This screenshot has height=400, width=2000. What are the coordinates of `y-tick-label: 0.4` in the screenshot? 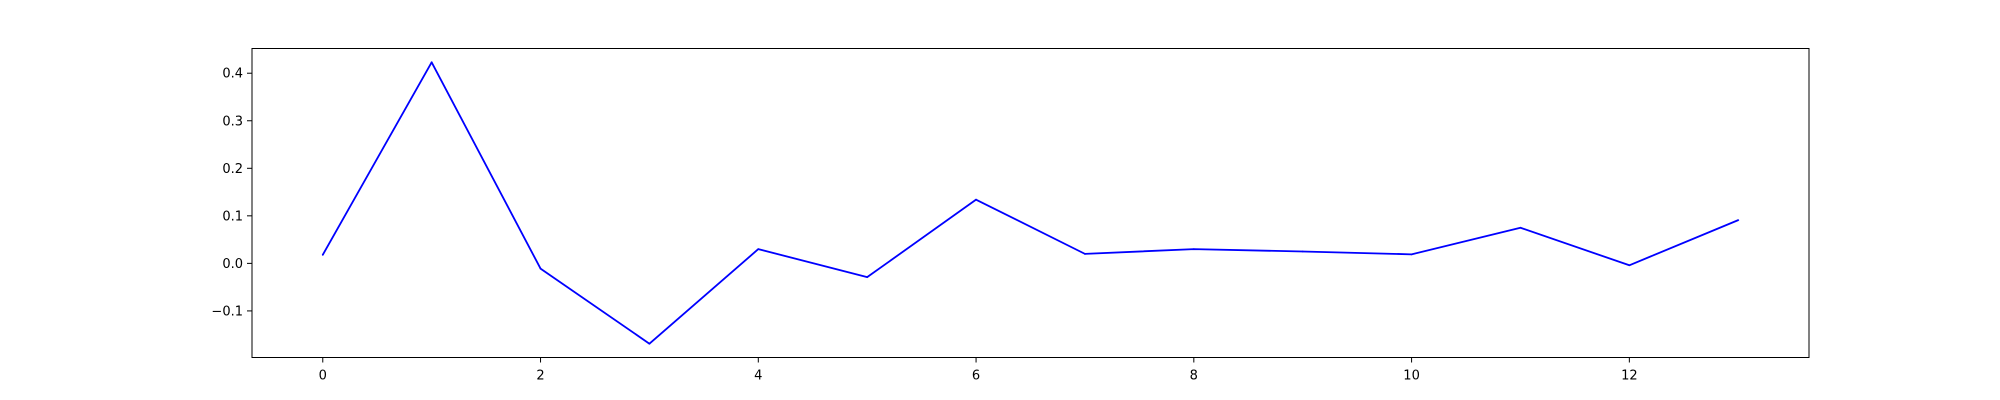 It's located at (232, 74).